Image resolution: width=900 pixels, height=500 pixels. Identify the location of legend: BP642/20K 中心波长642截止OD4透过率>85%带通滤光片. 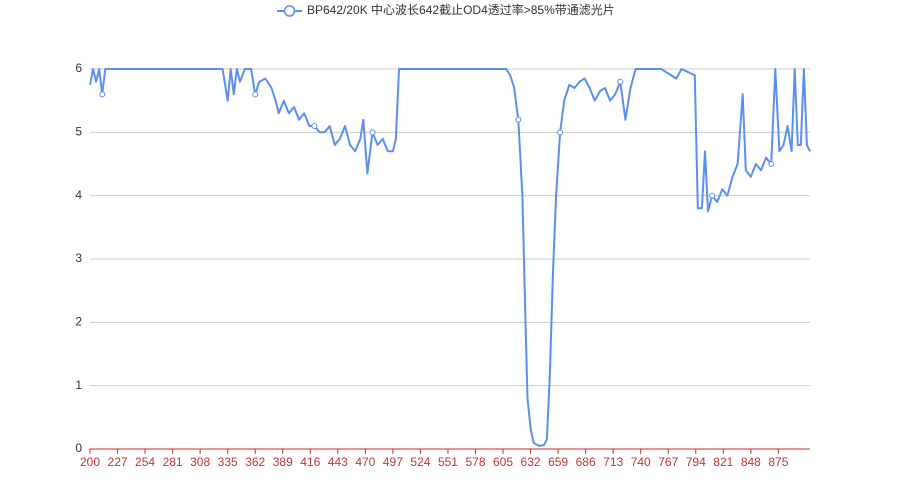
(446, 9).